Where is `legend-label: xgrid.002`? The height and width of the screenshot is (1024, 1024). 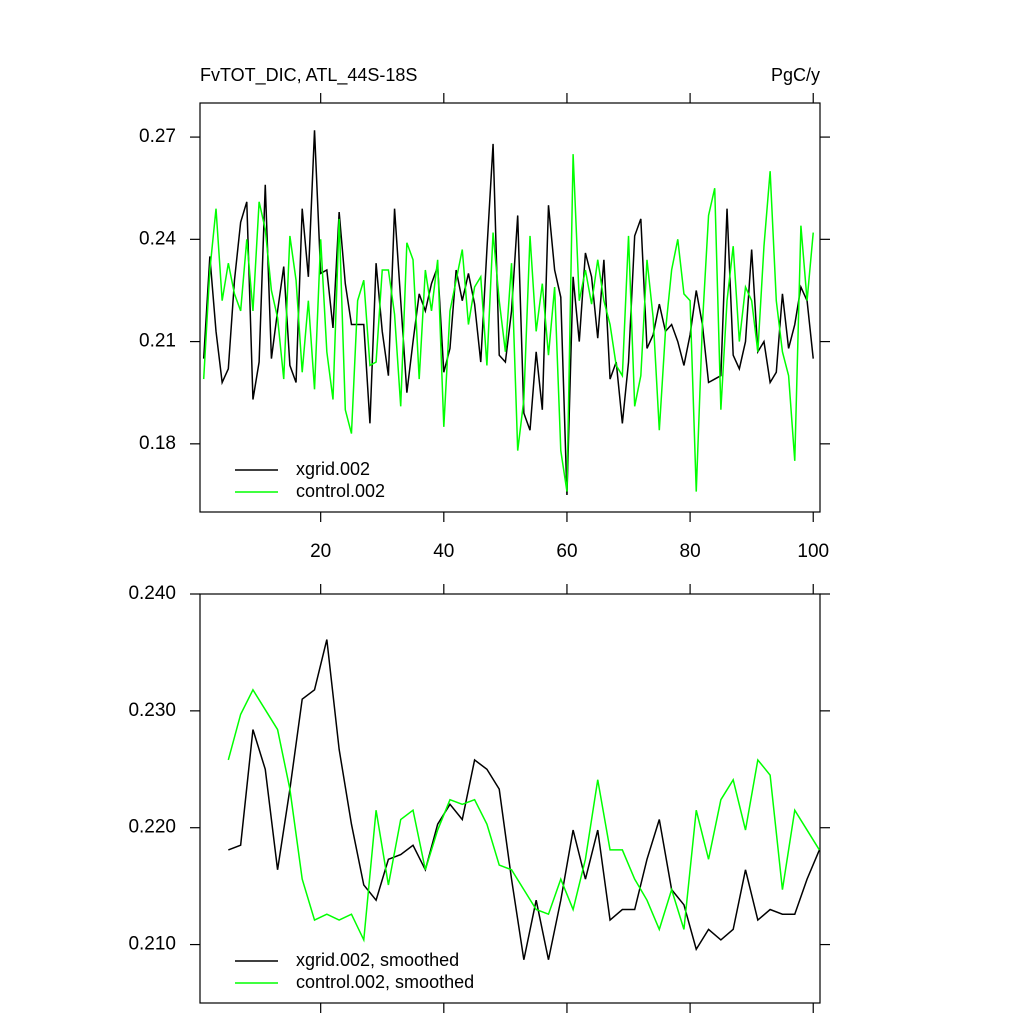 legend-label: xgrid.002 is located at coordinates (333, 469).